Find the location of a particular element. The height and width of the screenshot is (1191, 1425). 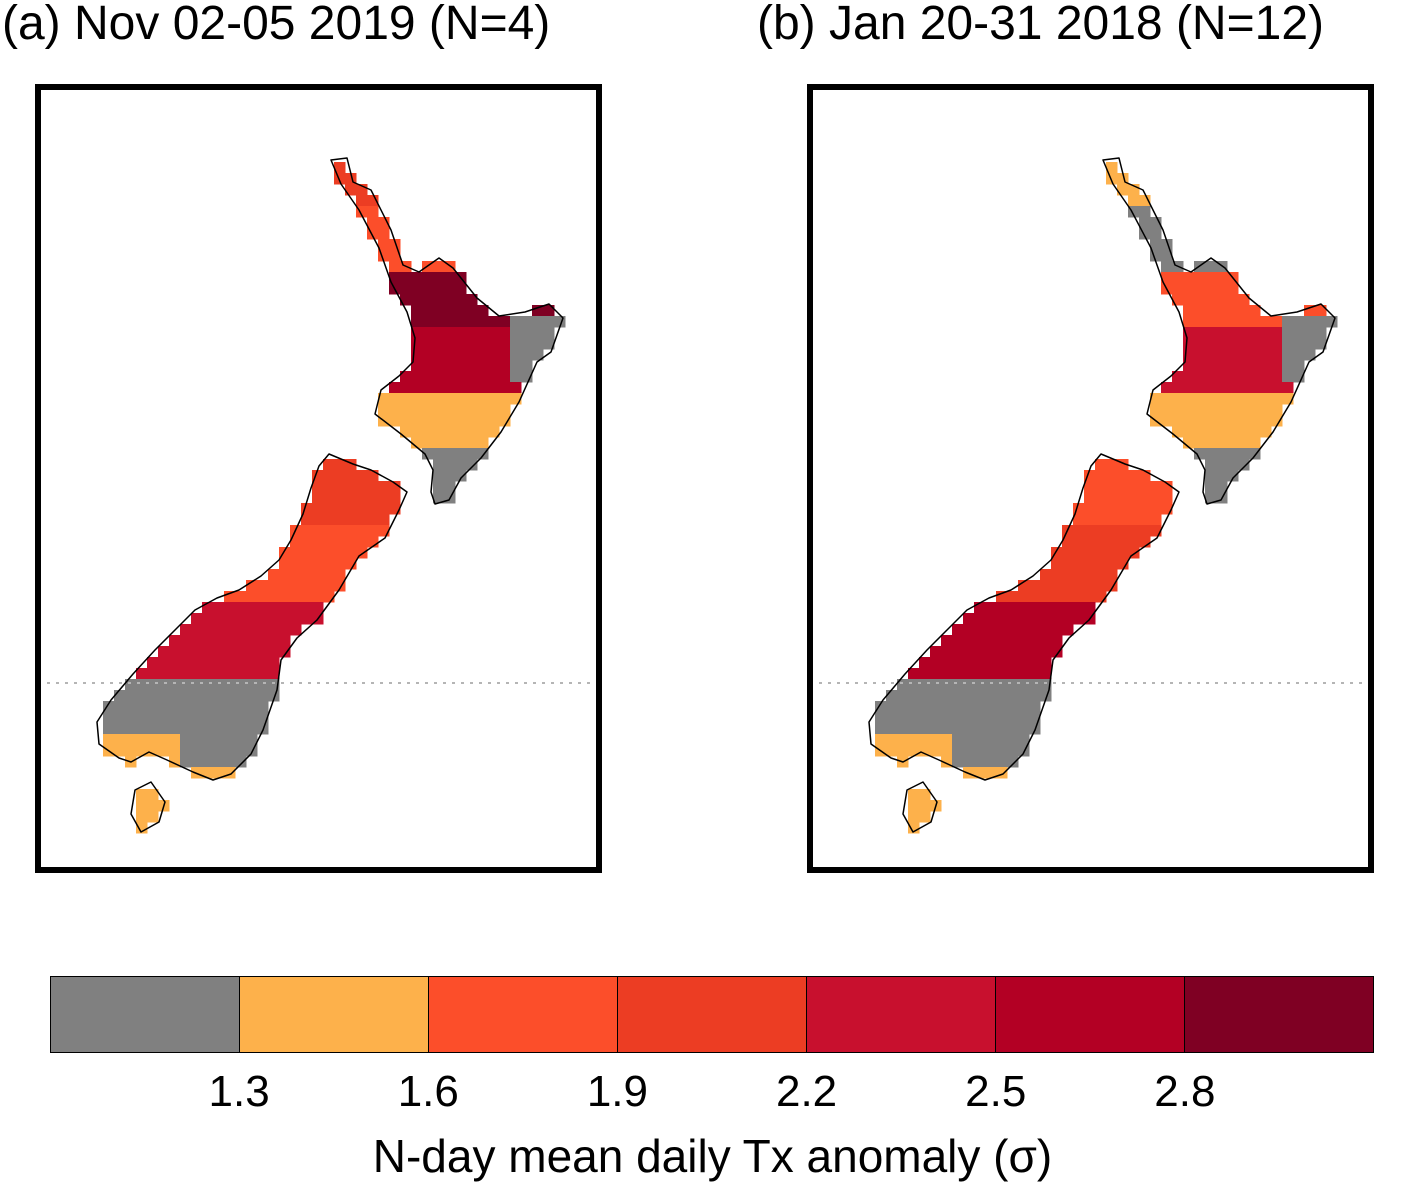

colorbar-tick-label: 1.3 is located at coordinates (239, 1091).